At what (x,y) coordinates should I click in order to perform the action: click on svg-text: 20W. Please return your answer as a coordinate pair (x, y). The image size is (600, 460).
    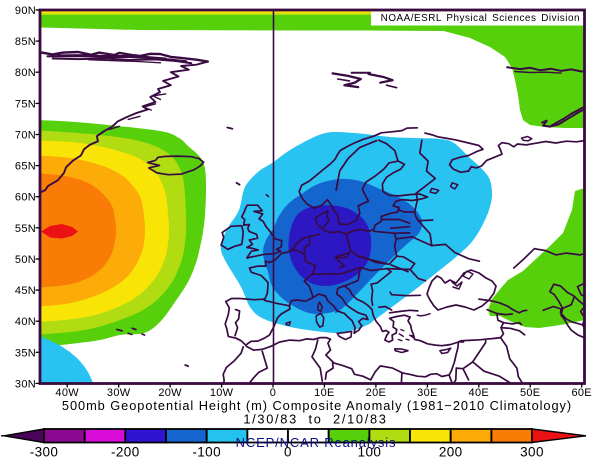
    Looking at the image, I should click on (170, 393).